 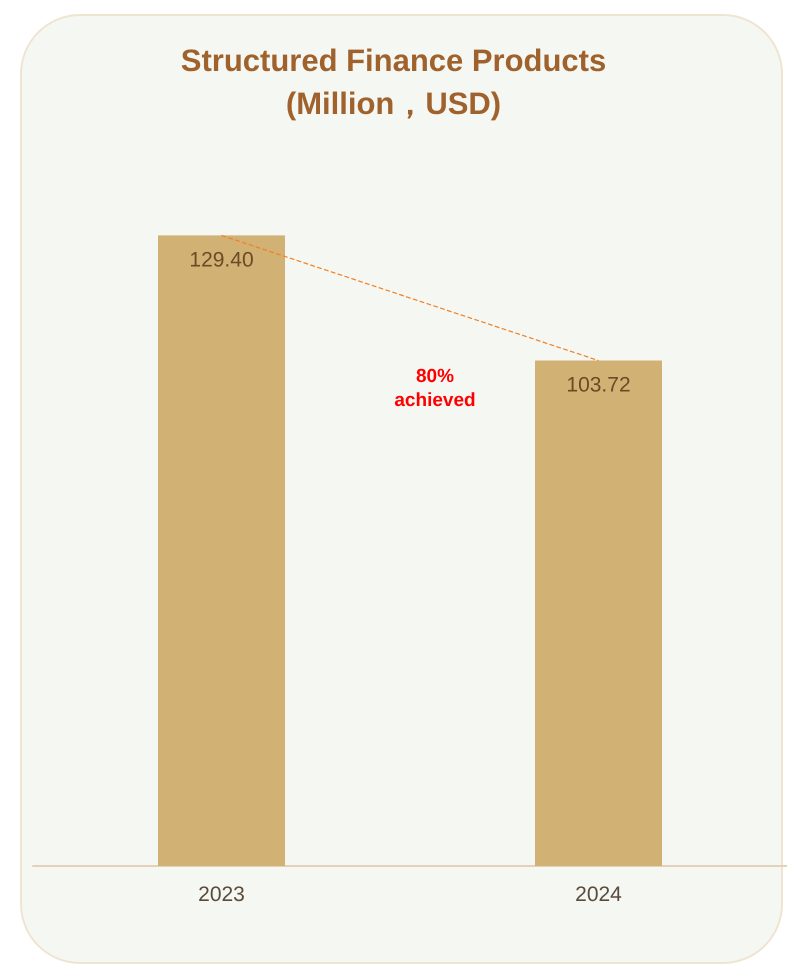 What do you see at coordinates (394, 103) in the screenshot?
I see `chart-subtitle: (Million，USD)` at bounding box center [394, 103].